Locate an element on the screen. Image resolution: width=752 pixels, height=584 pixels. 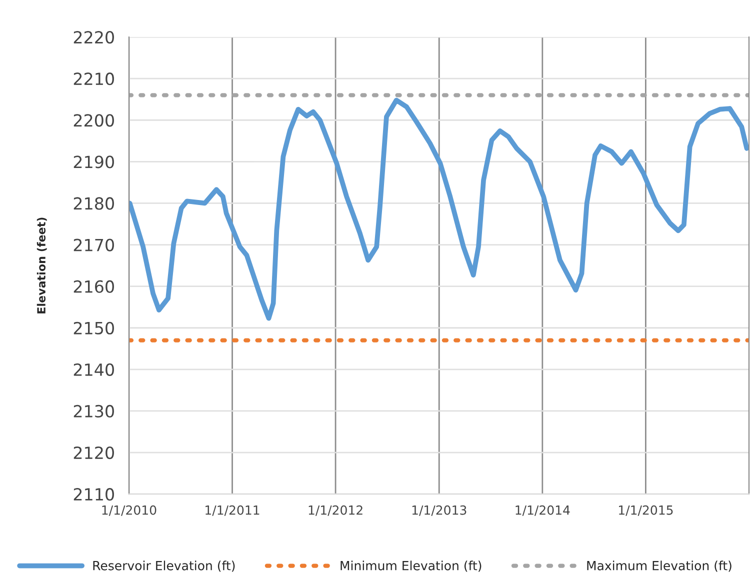
y-tick-label: 2110 is located at coordinates (94, 494).